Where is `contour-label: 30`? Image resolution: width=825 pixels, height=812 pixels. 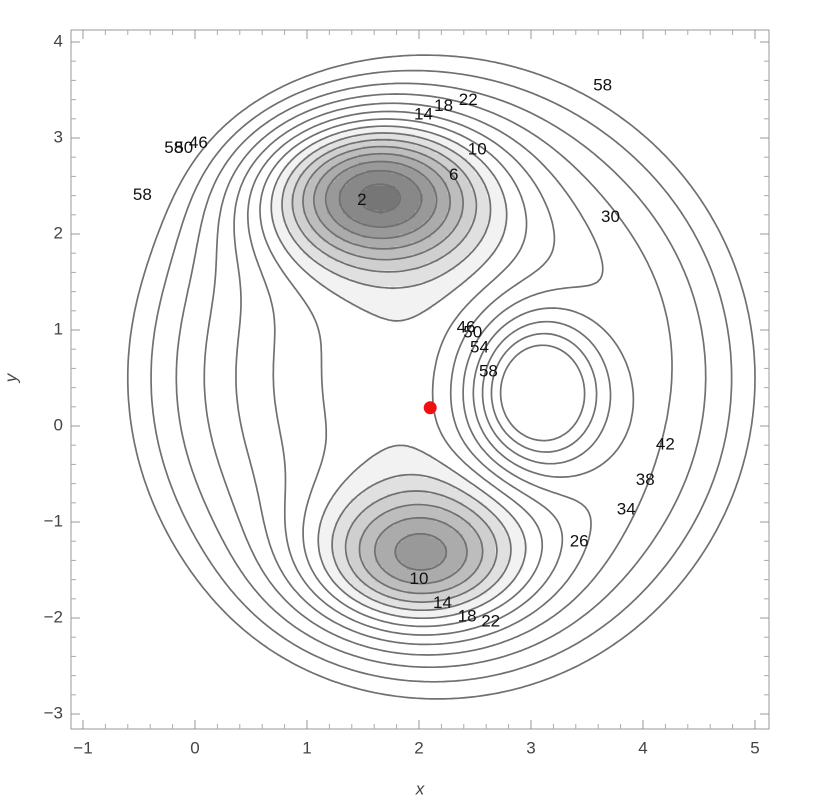
contour-label: 30 is located at coordinates (610, 216).